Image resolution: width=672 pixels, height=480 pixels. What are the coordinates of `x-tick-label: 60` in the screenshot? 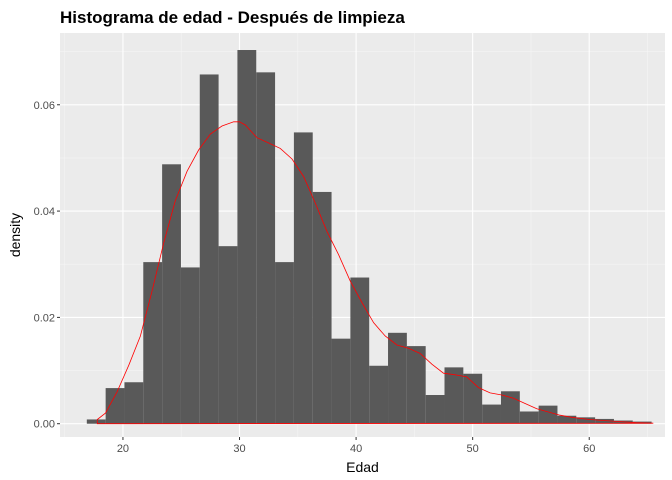 It's located at (589, 449).